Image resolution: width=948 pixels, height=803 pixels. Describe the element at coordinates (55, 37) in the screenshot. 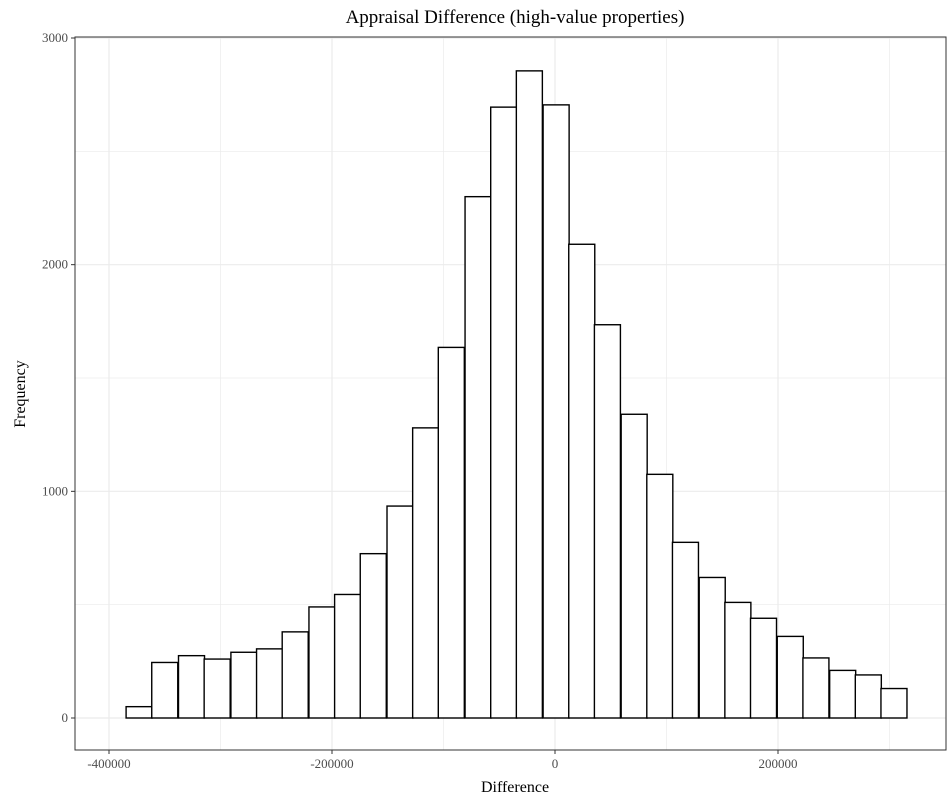

I see `y-tick-label: 3000` at that location.